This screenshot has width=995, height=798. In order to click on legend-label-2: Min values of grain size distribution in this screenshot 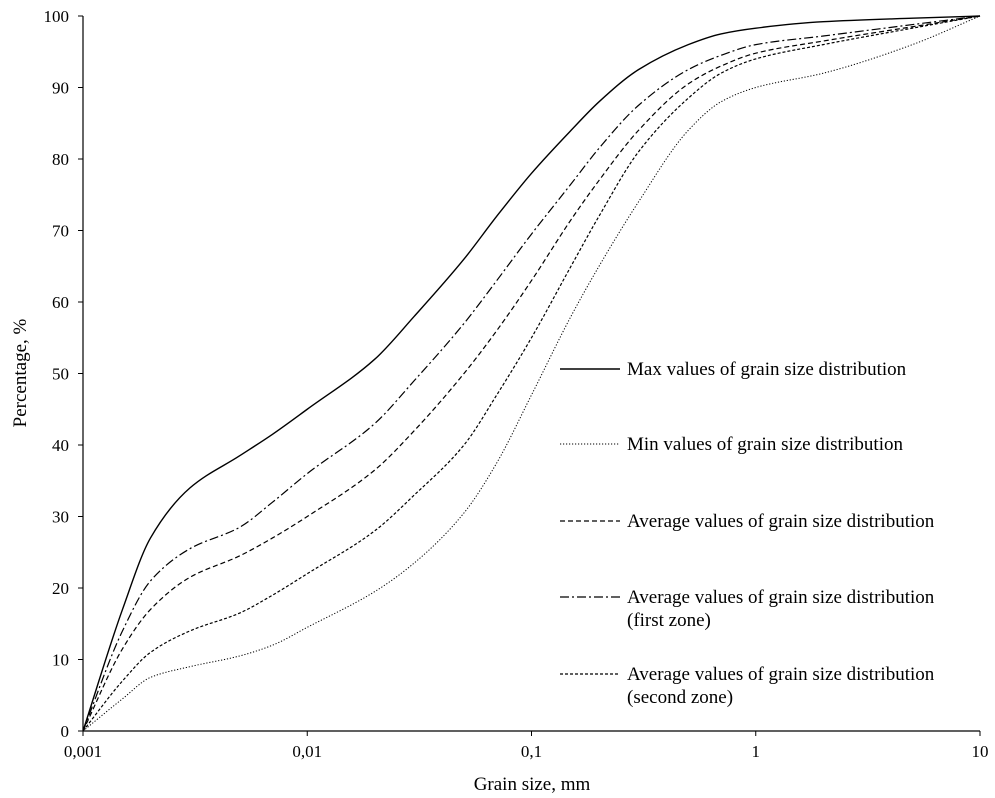, I will do `click(765, 444)`.